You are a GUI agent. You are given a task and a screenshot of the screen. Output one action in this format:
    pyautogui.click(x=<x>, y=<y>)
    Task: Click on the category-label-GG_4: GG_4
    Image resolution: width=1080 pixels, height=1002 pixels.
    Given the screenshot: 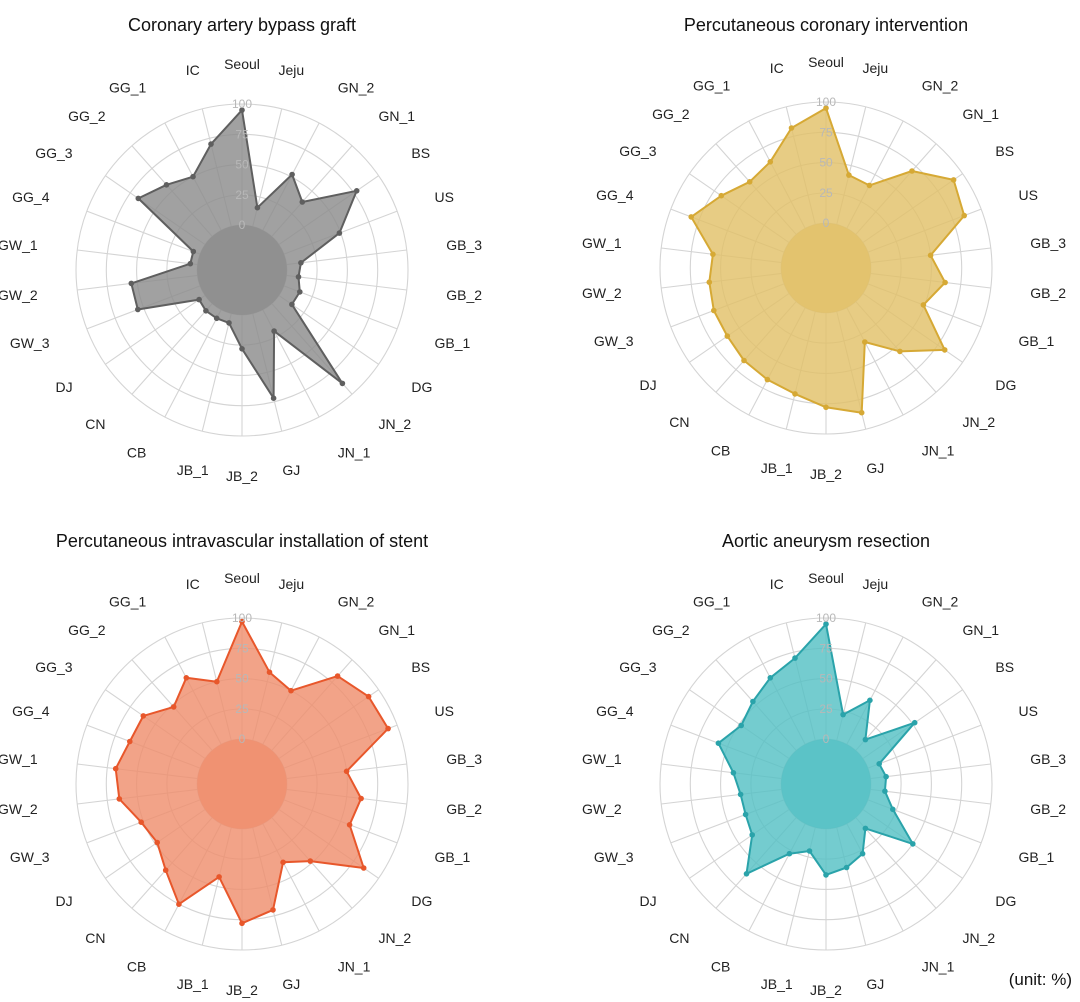 What is the action you would take?
    pyautogui.click(x=31, y=197)
    